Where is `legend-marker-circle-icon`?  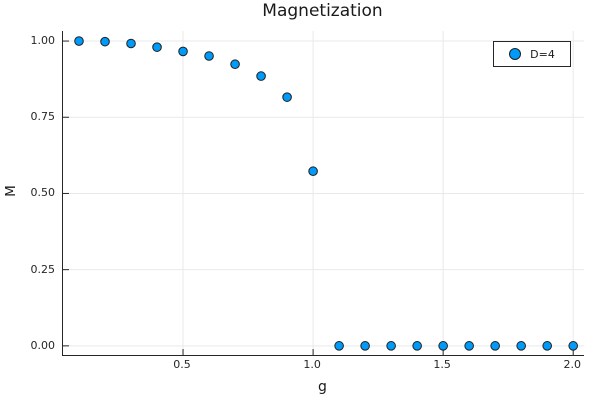 legend-marker-circle-icon is located at coordinates (515, 54).